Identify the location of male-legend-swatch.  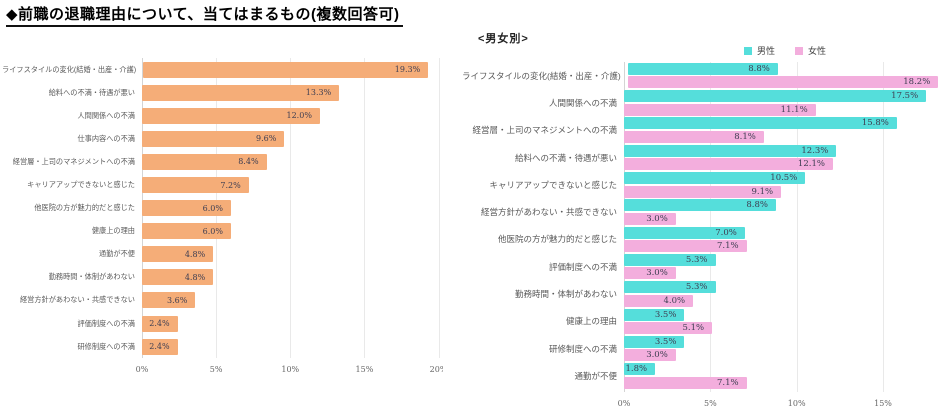
(748, 50).